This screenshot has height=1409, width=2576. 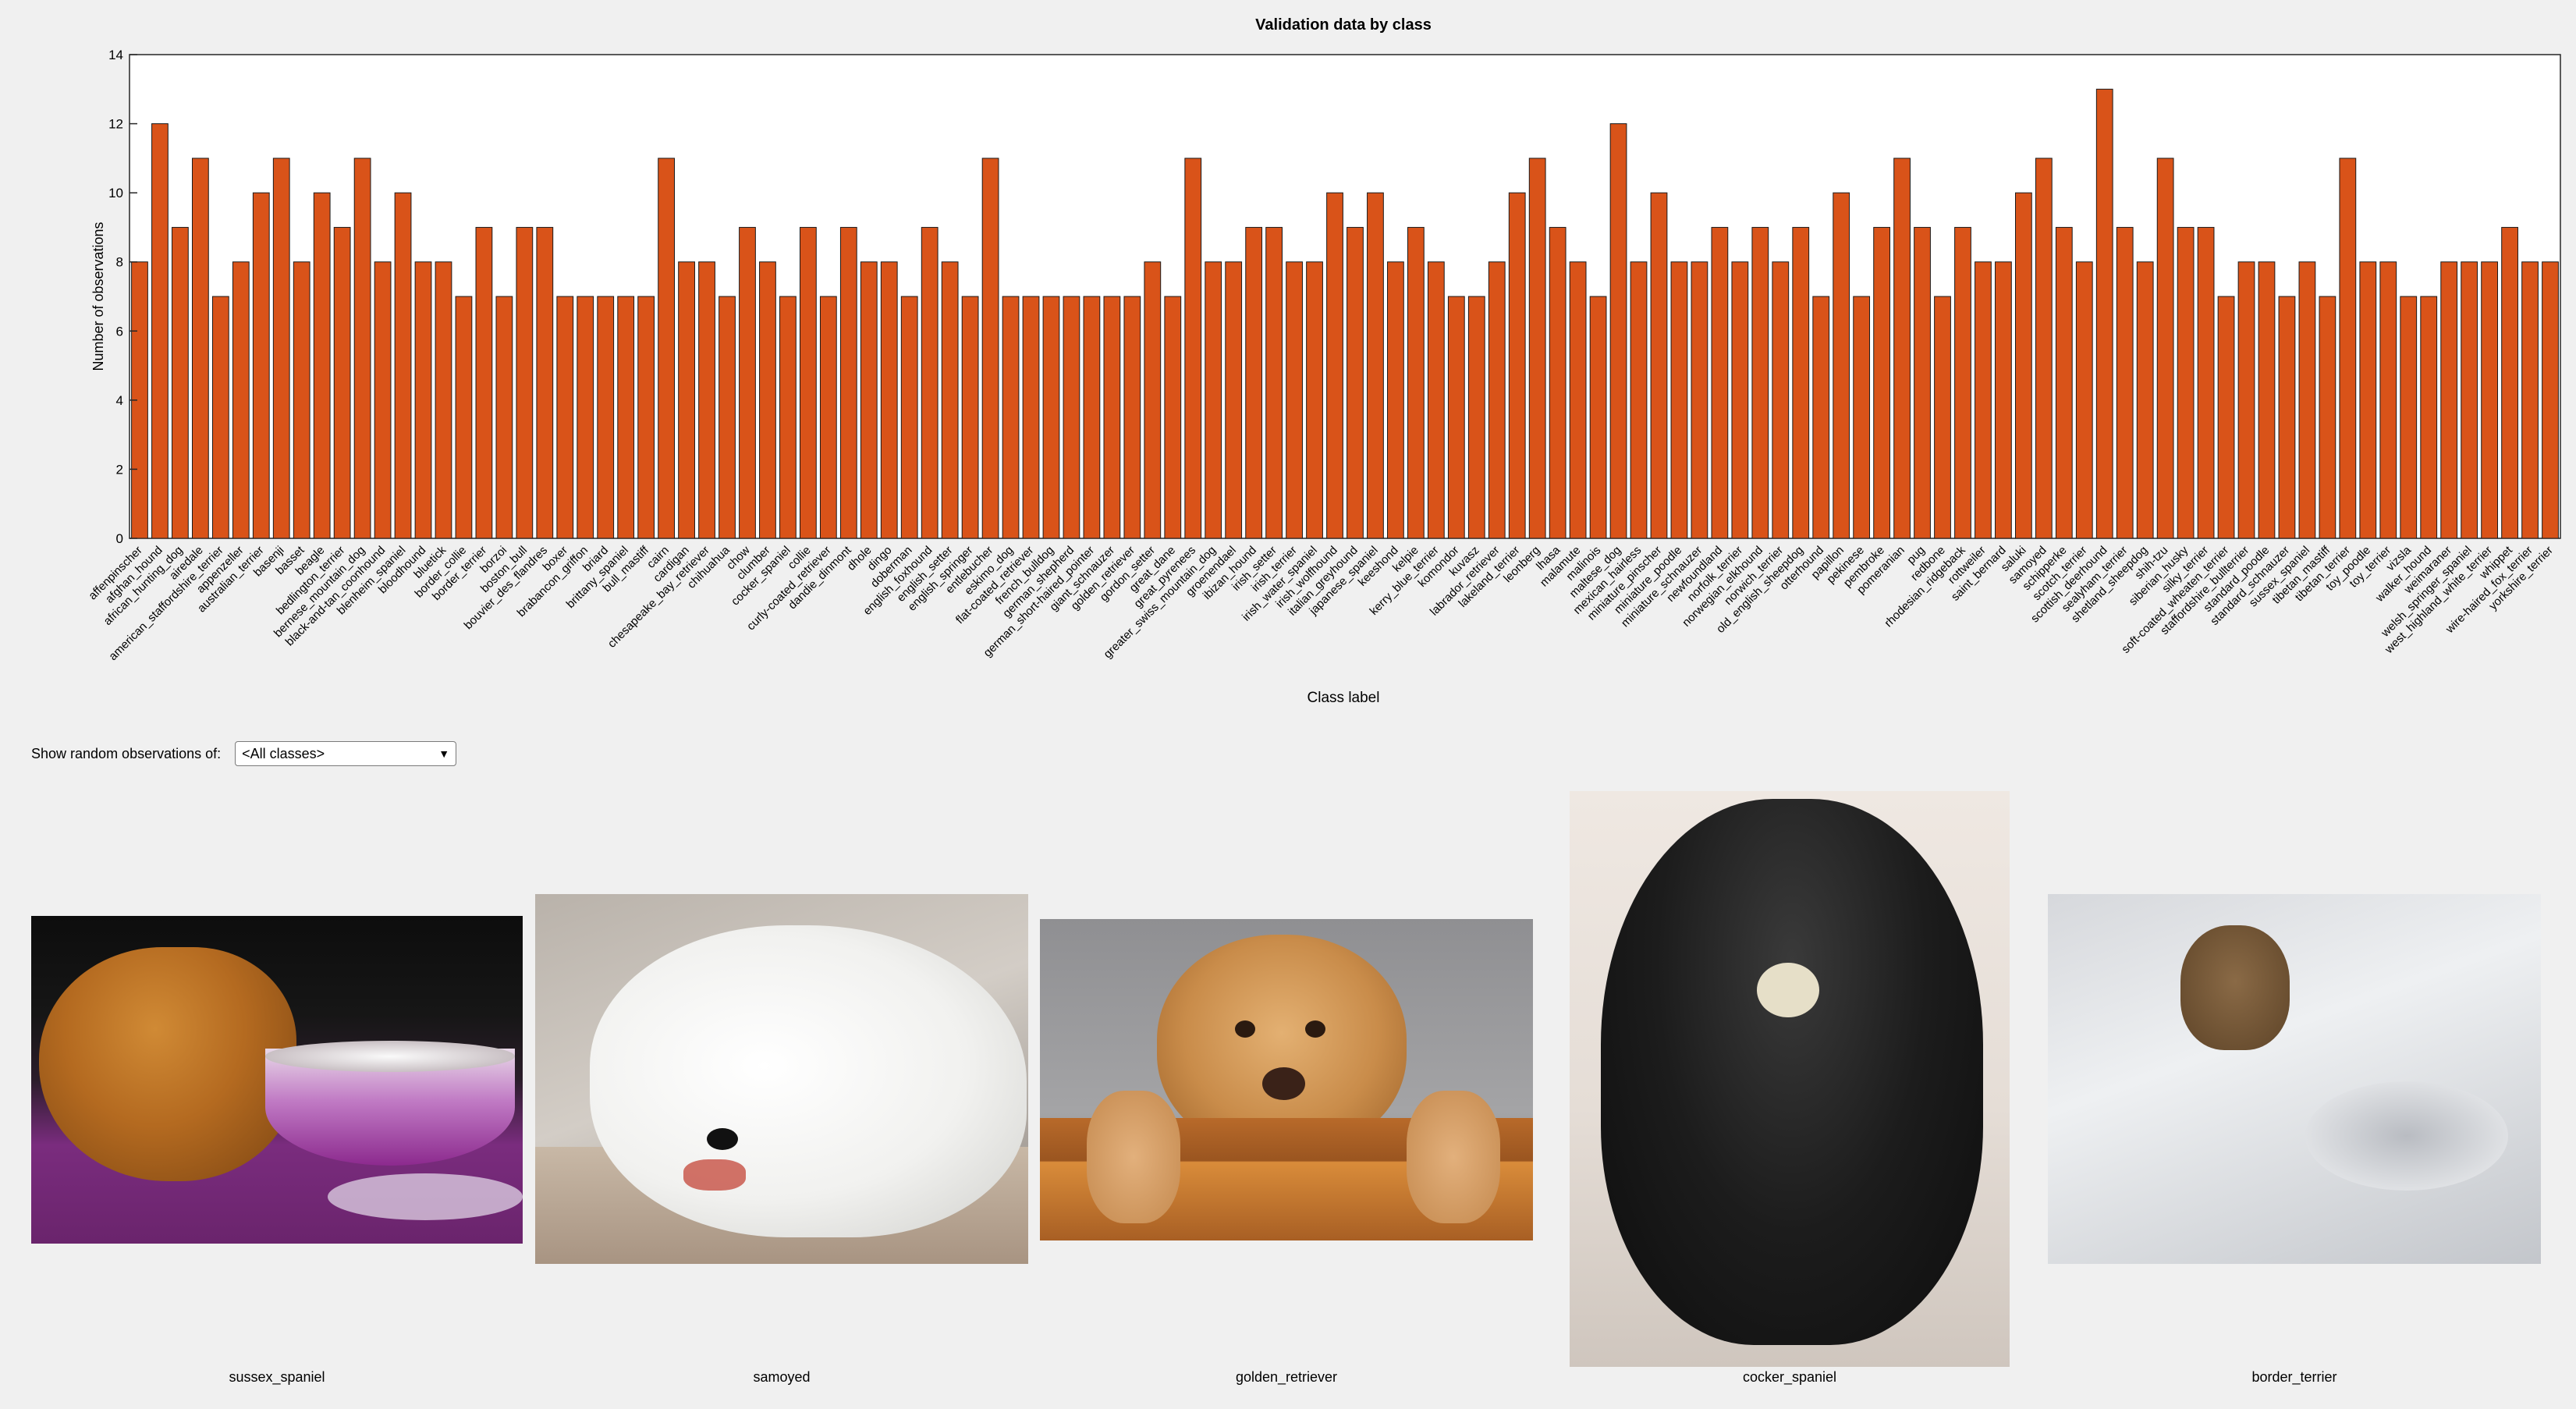 What do you see at coordinates (1781, 400) in the screenshot?
I see `bar-norwich_terrier` at bounding box center [1781, 400].